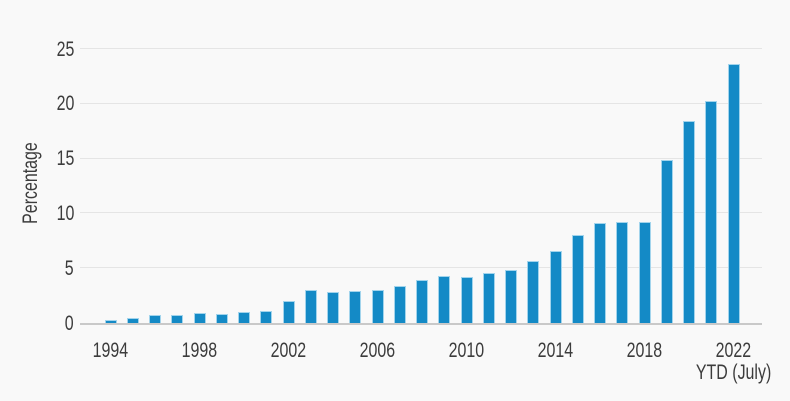 The height and width of the screenshot is (401, 790). Describe the element at coordinates (132, 320) in the screenshot. I see `bar-1995` at that location.